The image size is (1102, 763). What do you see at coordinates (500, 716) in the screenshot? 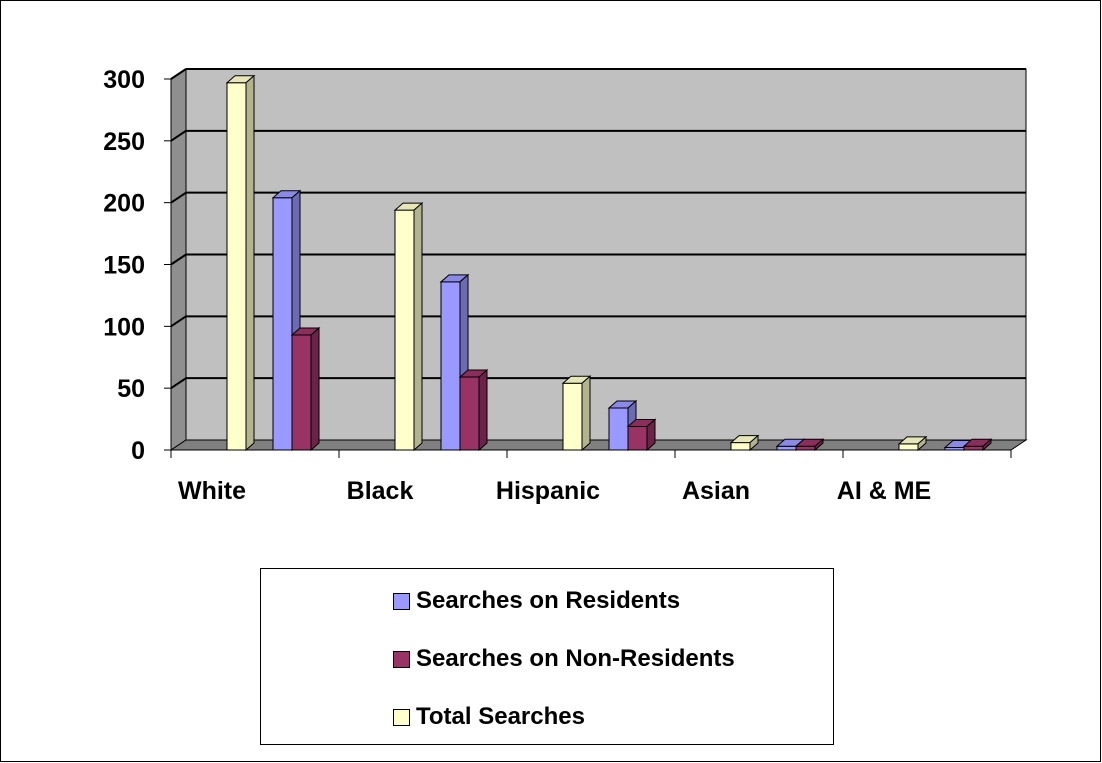
I see `legend-label-total: Total Searches` at bounding box center [500, 716].